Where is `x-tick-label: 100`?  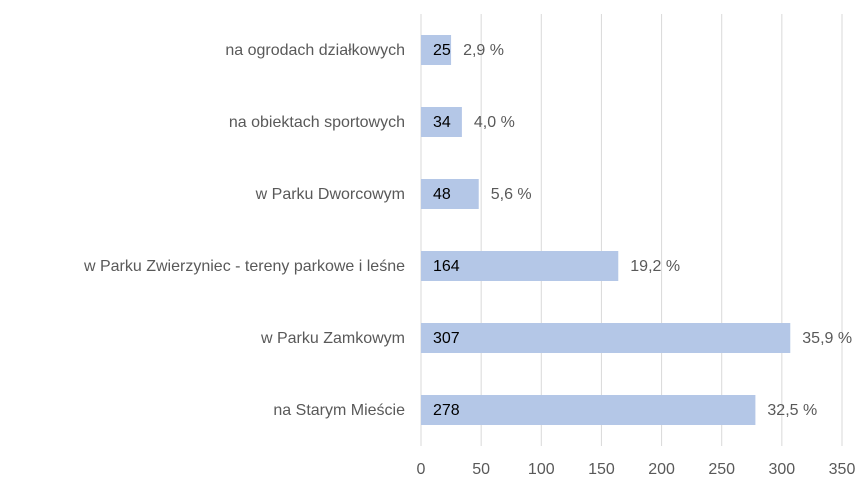 x-tick-label: 100 is located at coordinates (541, 469).